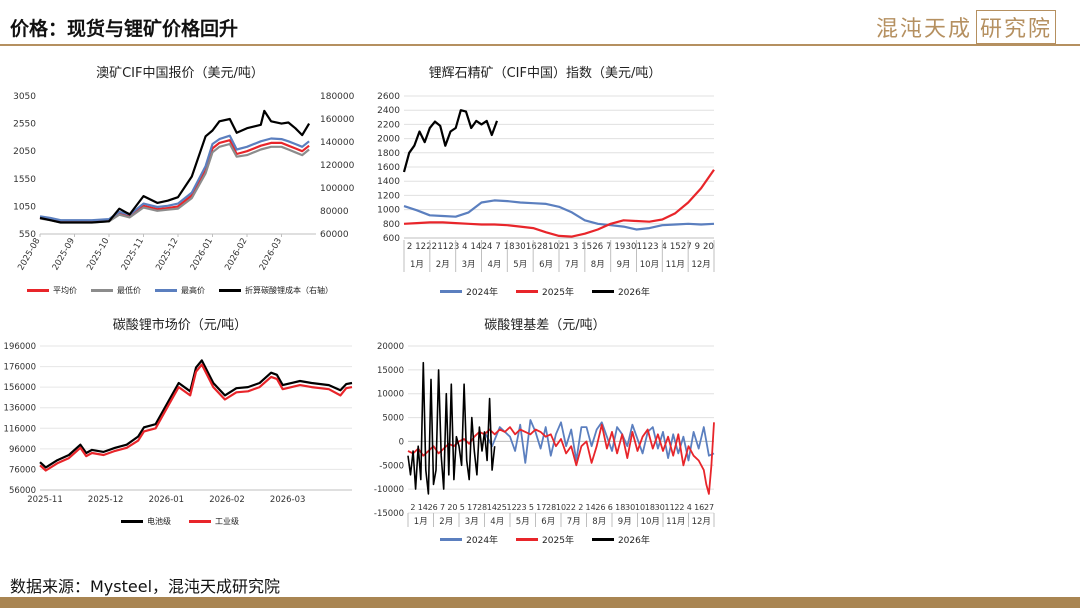  I want to click on legend-label: 最高价, so click(193, 290).